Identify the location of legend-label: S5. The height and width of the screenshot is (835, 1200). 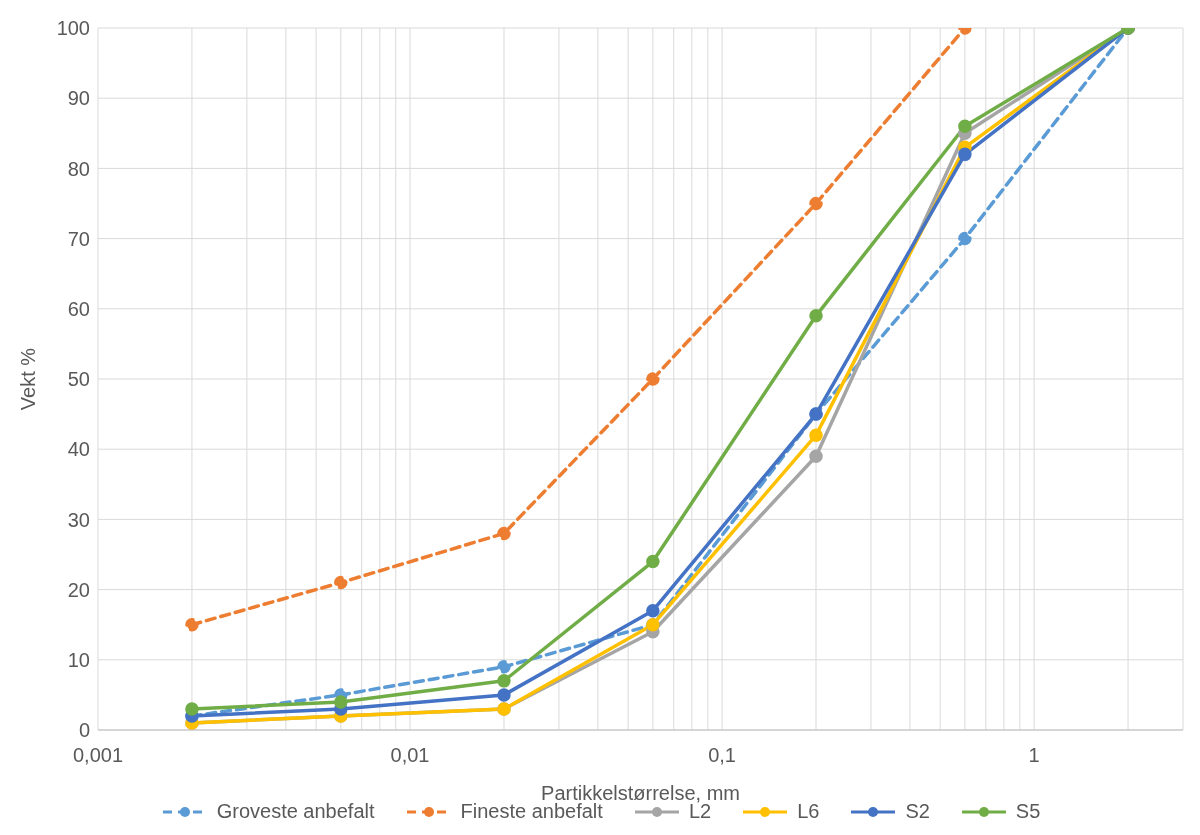
(1028, 811).